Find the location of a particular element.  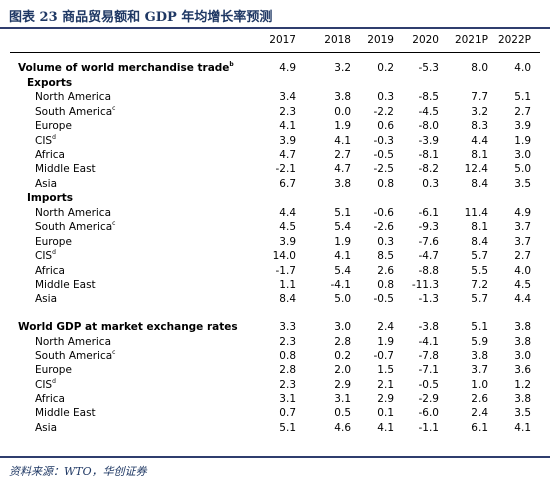

table-row: Europe 4.1 1.9 0.6 -8.0 8.3 3.9 is located at coordinates (275, 127).